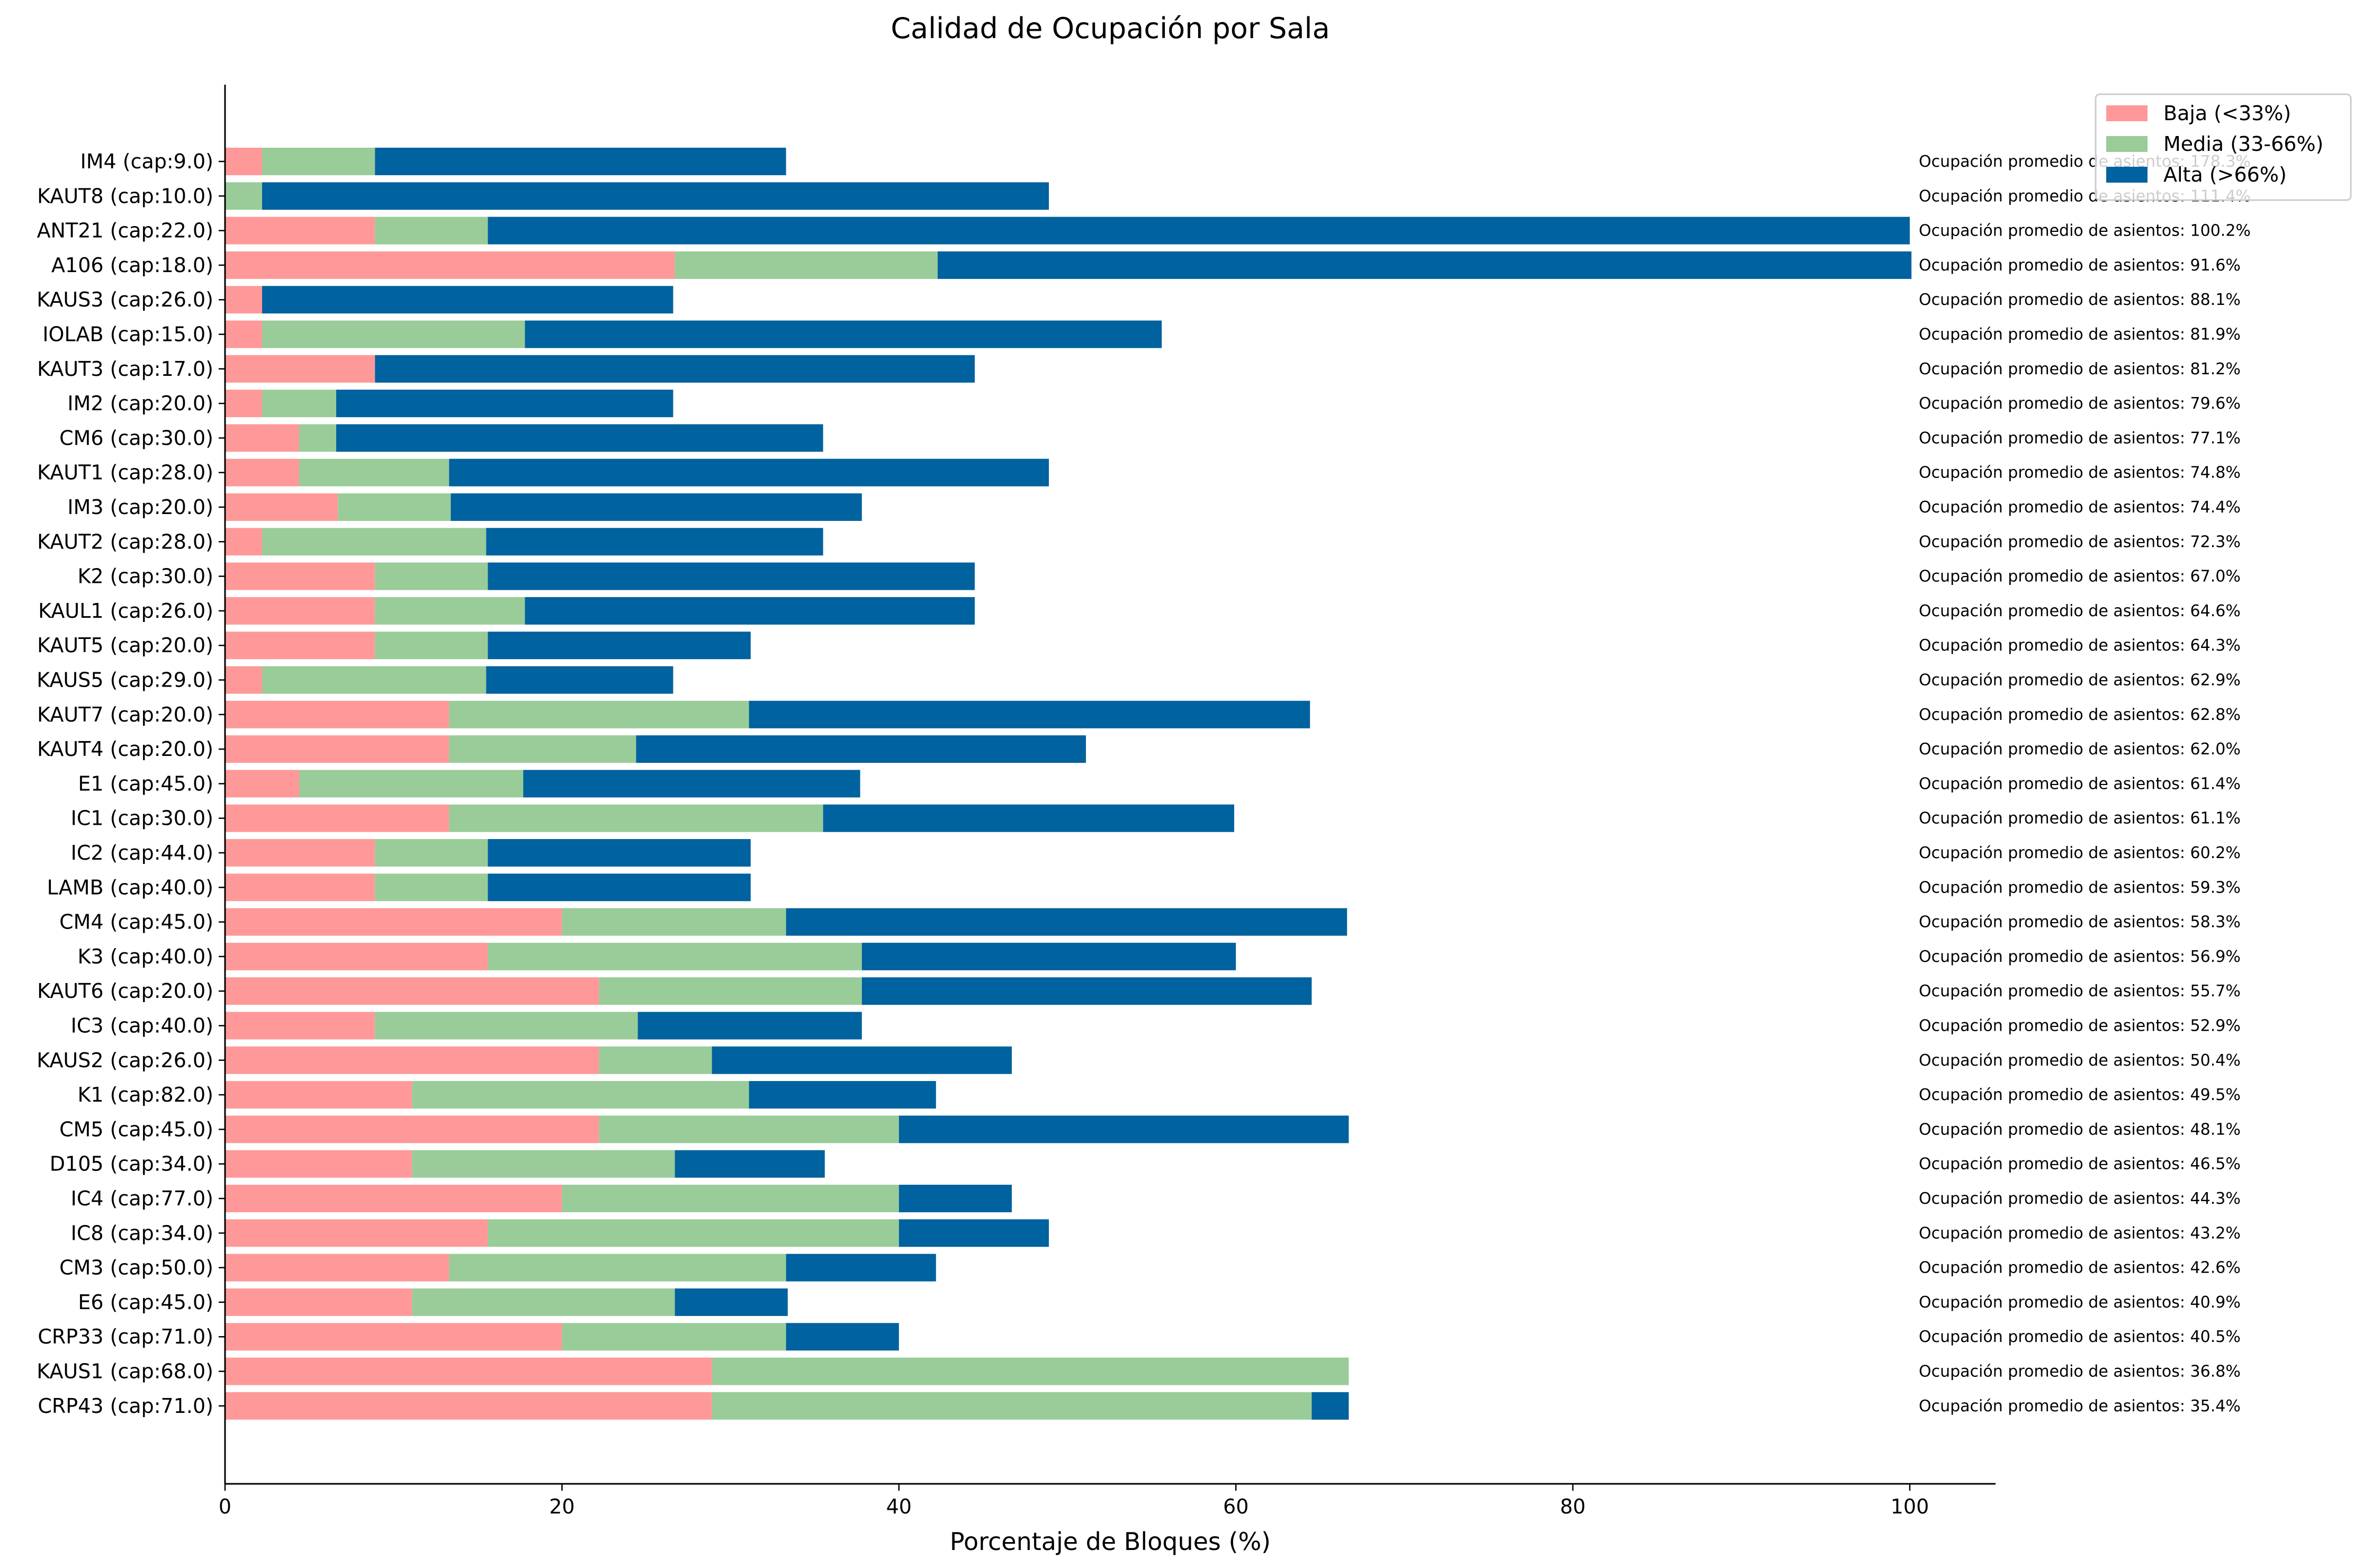 The width and height of the screenshot is (2363, 1568). Describe the element at coordinates (136, 1129) in the screenshot. I see `category-label: CM5 (cap:45.0)` at that location.